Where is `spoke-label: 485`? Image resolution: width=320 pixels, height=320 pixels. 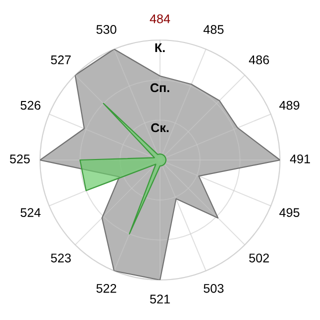 spoke-label: 485 is located at coordinates (213, 29).